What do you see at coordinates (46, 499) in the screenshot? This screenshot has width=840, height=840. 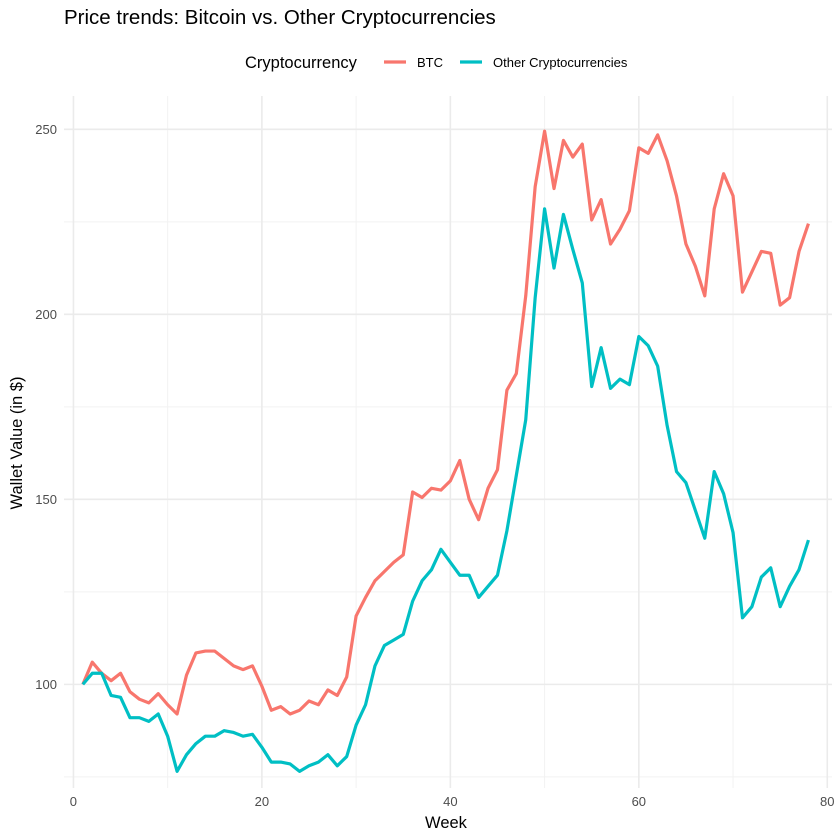 I see `y-tick-label: 150` at bounding box center [46, 499].